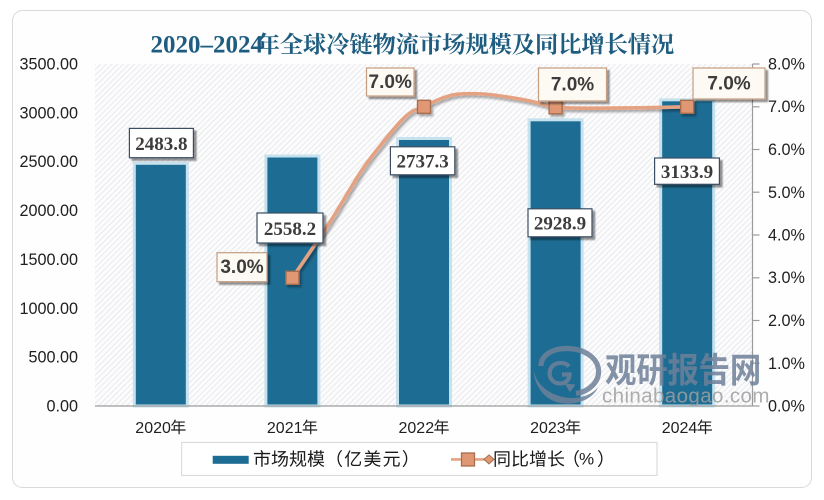  I want to click on svg-text: chinabaogao.com, so click(686, 396).